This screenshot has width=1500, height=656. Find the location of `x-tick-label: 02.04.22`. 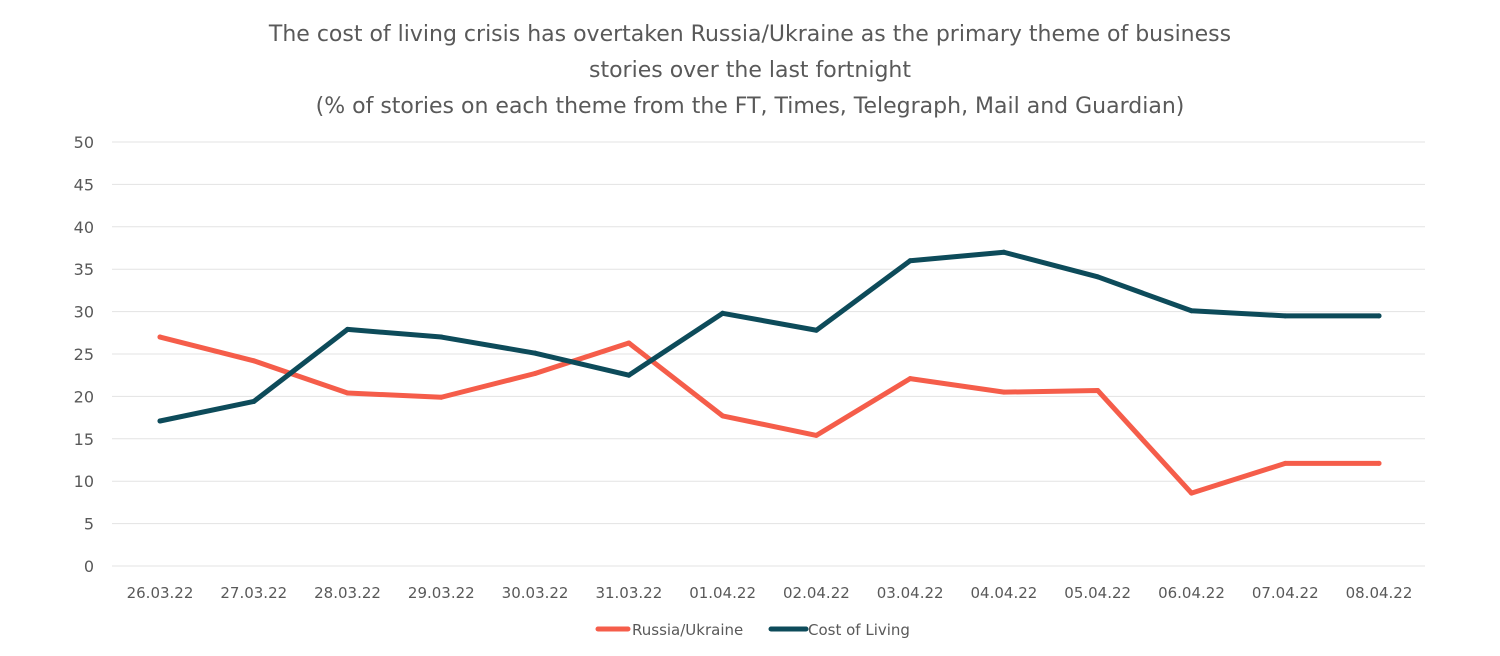

x-tick-label: 02.04.22 is located at coordinates (816, 593).